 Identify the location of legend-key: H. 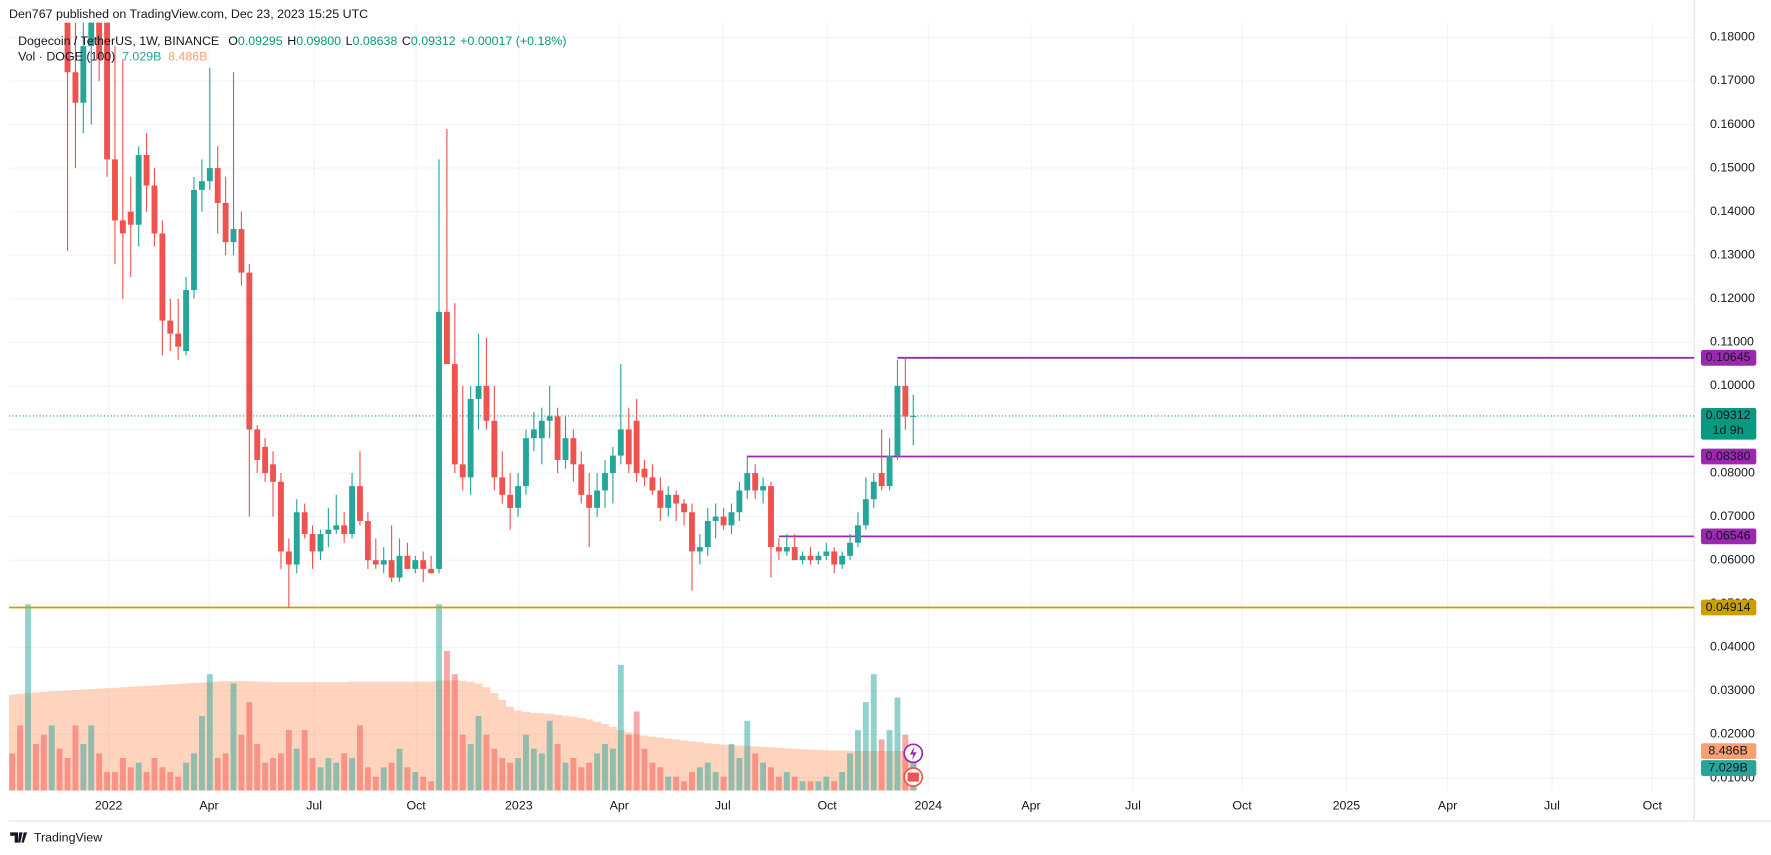
(291, 41).